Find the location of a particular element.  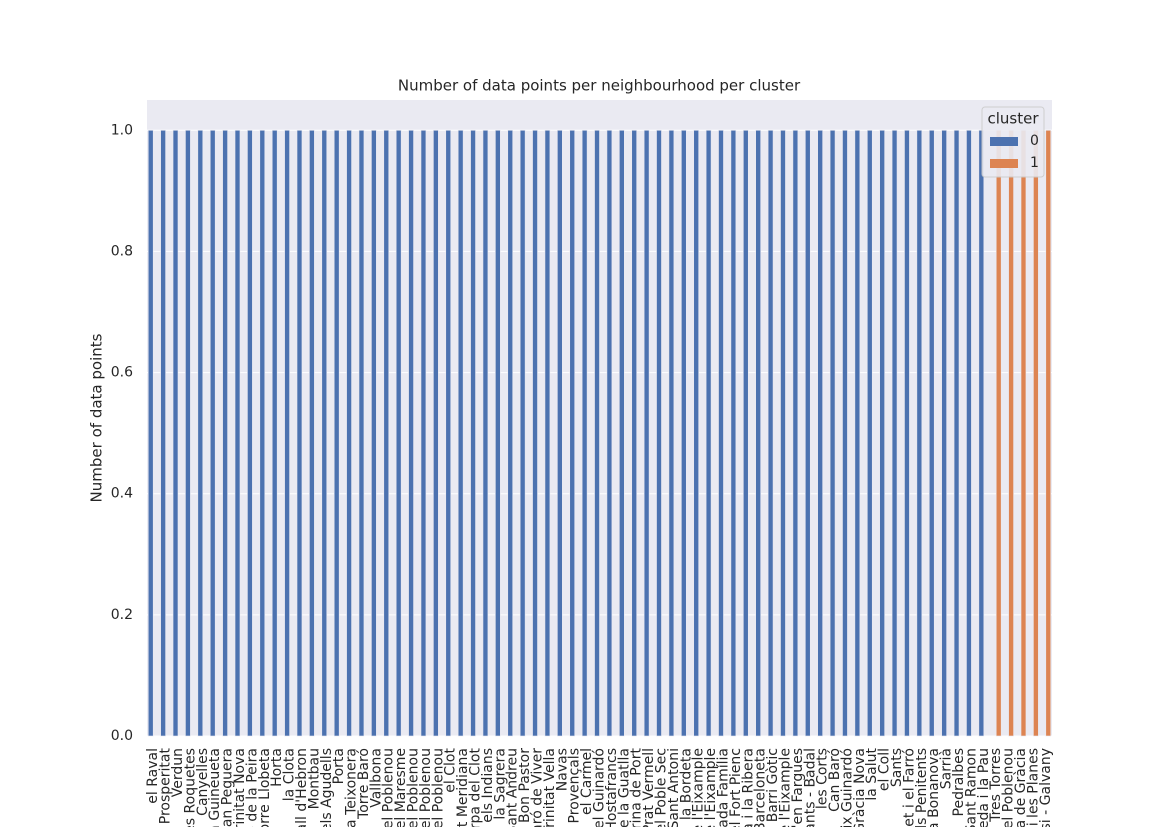

x-tick-label: el Putxet i el Farró is located at coordinates (909, 787).